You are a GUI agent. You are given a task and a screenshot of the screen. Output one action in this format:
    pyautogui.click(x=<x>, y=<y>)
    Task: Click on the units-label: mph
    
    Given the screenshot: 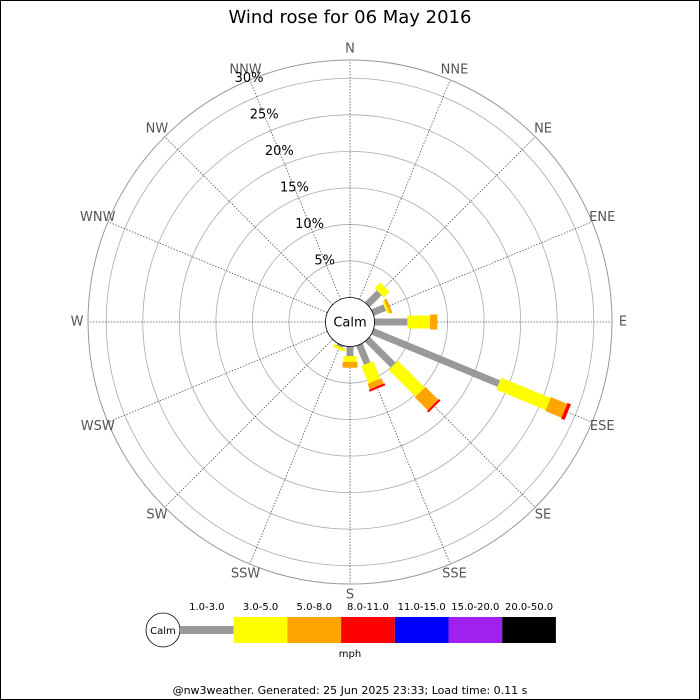 What is the action you would take?
    pyautogui.click(x=350, y=654)
    